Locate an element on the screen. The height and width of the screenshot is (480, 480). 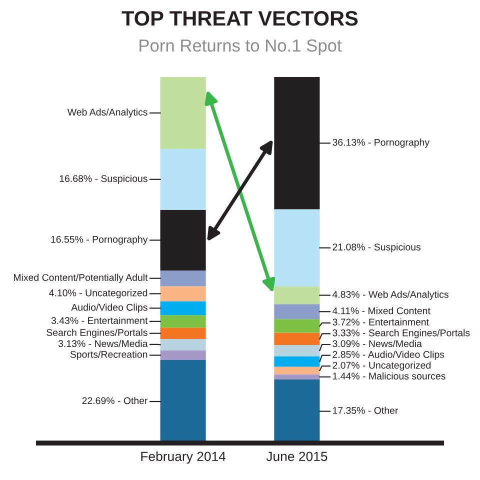
data-label: 36.13% - Pornography is located at coordinates (381, 143).